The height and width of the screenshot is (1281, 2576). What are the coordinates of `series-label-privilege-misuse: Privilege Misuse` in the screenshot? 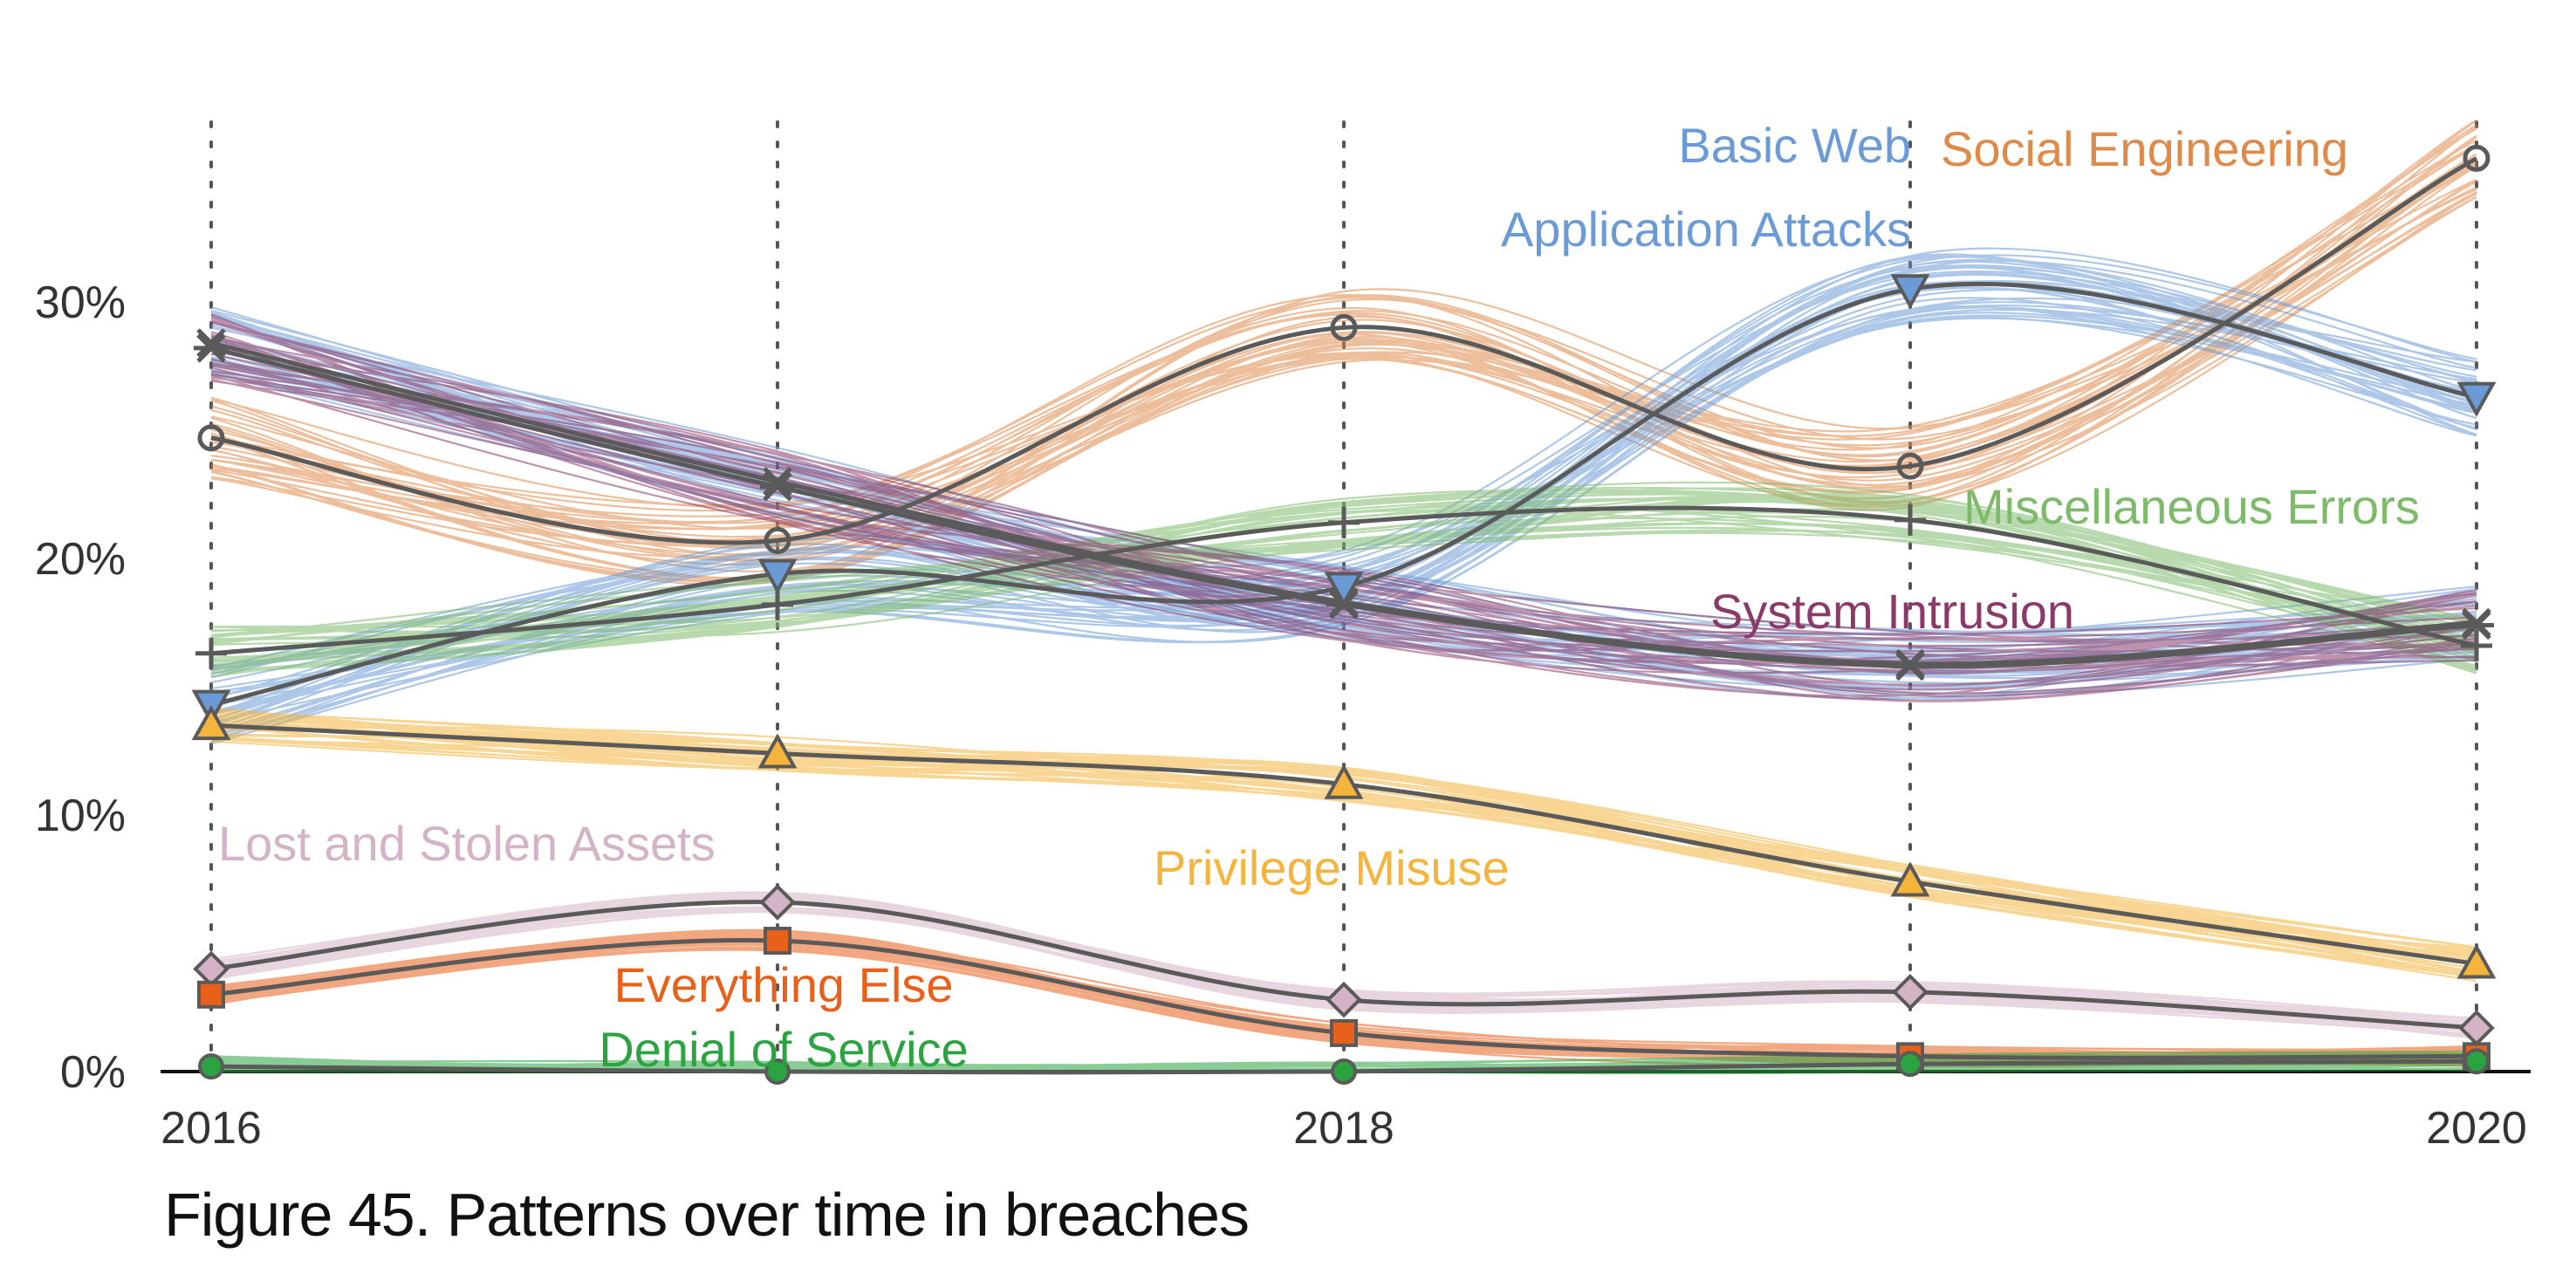 It's located at (1332, 867).